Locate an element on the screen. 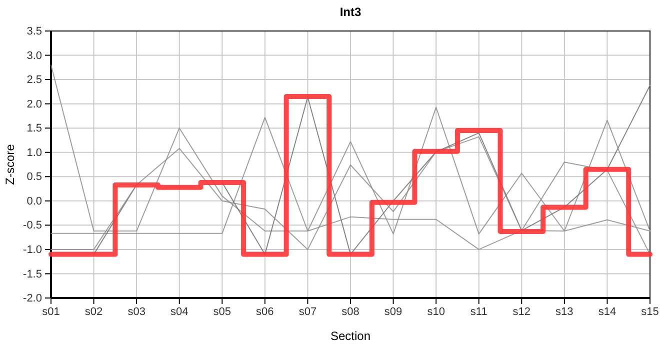 The width and height of the screenshot is (660, 360). x-tick-label: s12 is located at coordinates (521, 312).